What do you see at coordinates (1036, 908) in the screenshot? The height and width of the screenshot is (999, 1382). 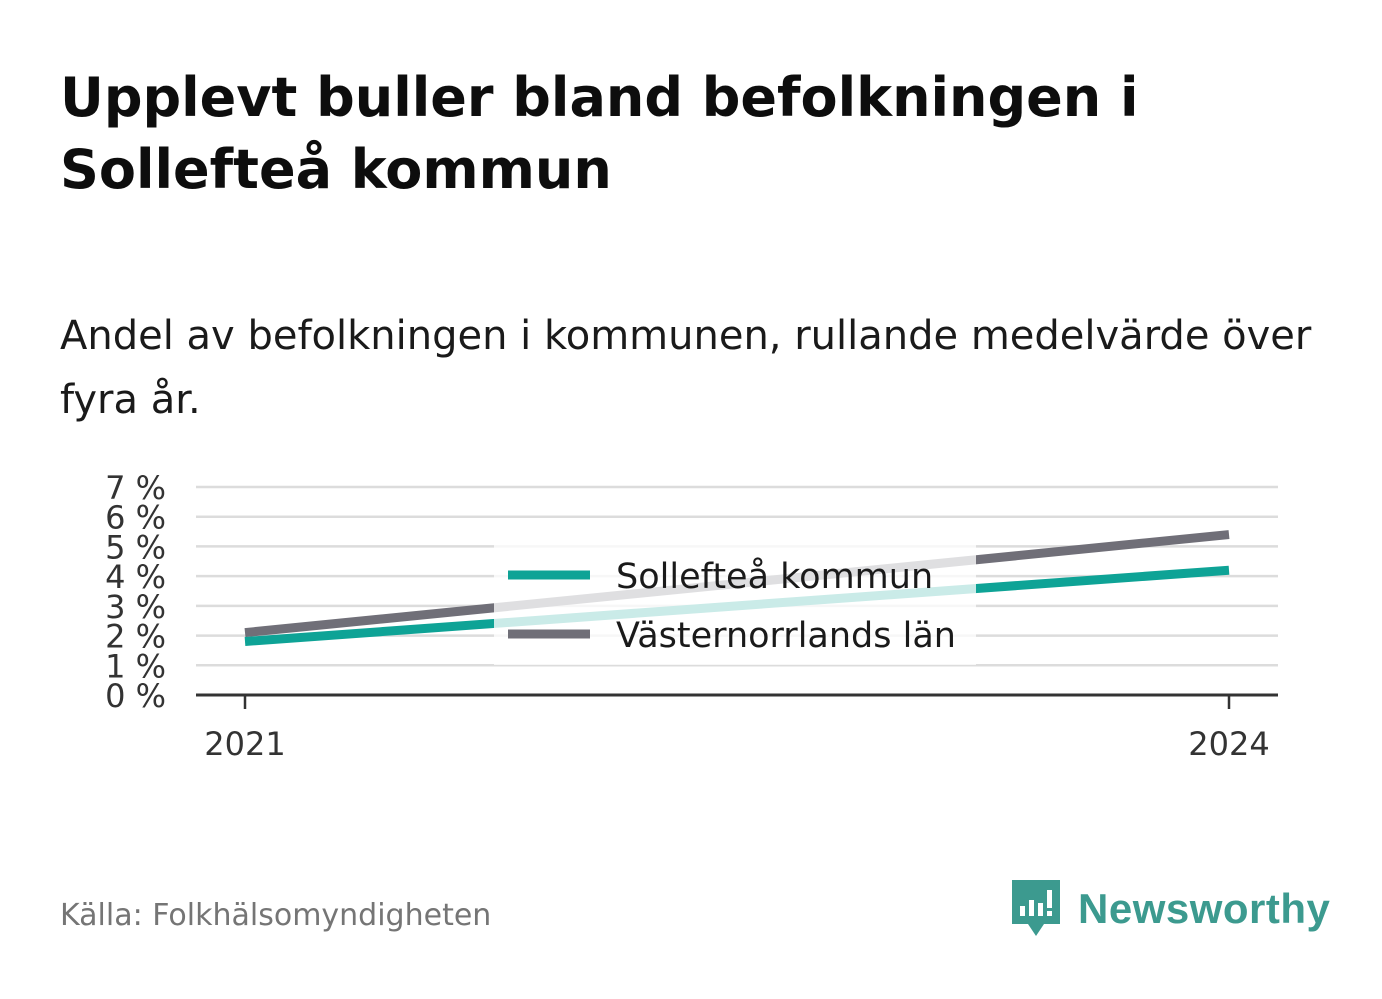 I see `newsworthy-logo-icon` at bounding box center [1036, 908].